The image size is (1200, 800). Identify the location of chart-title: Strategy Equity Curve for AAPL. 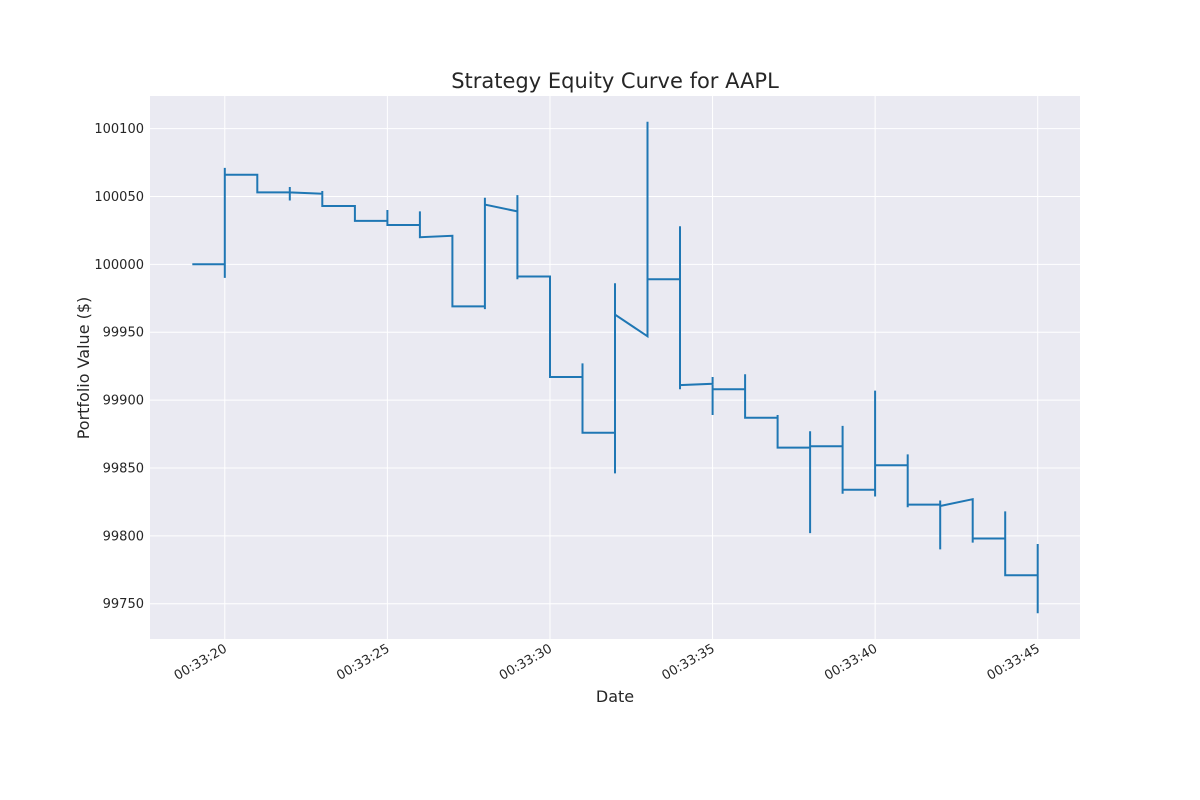
(615, 81).